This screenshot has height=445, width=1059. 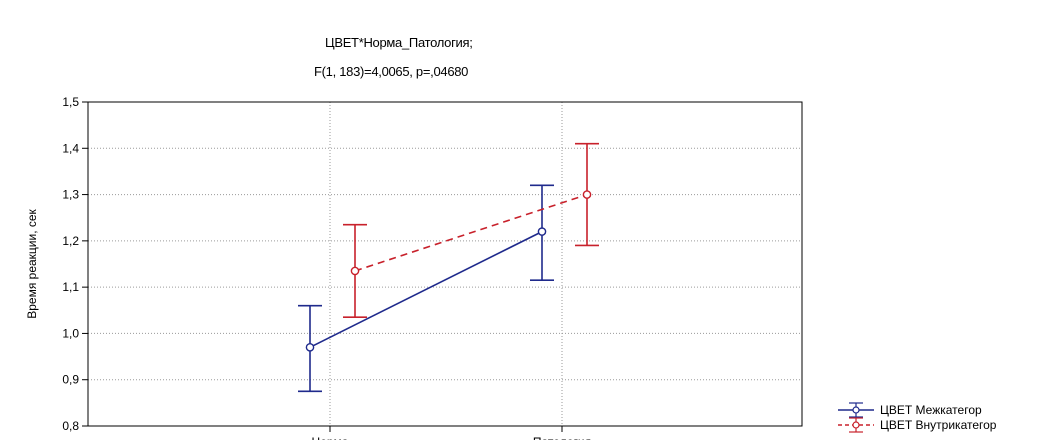 What do you see at coordinates (562, 437) in the screenshot?
I see `x-tick-label: Патология` at bounding box center [562, 437].